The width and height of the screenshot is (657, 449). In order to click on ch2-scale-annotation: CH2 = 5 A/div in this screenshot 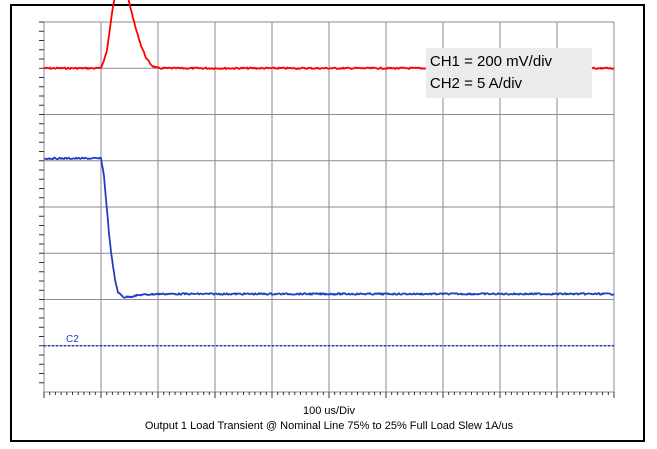, I will do `click(476, 83)`.